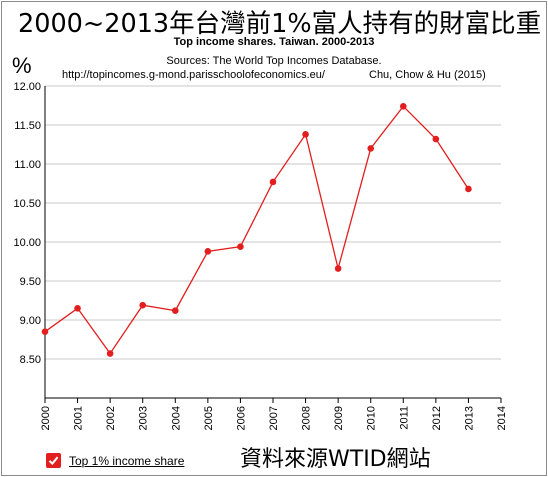  Describe the element at coordinates (27, 243) in the screenshot. I see `y-tick-label: 10.00` at that location.